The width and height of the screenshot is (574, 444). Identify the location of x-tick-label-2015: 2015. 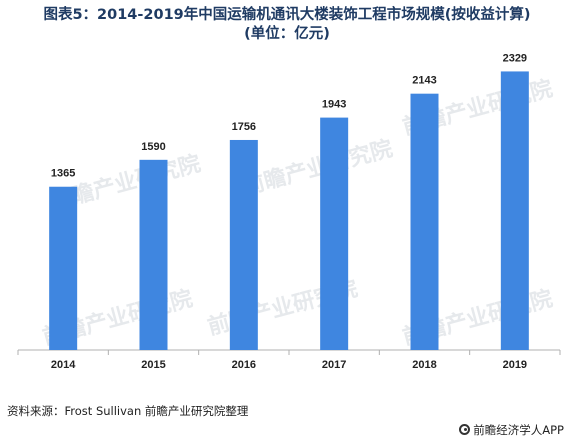
(153, 365).